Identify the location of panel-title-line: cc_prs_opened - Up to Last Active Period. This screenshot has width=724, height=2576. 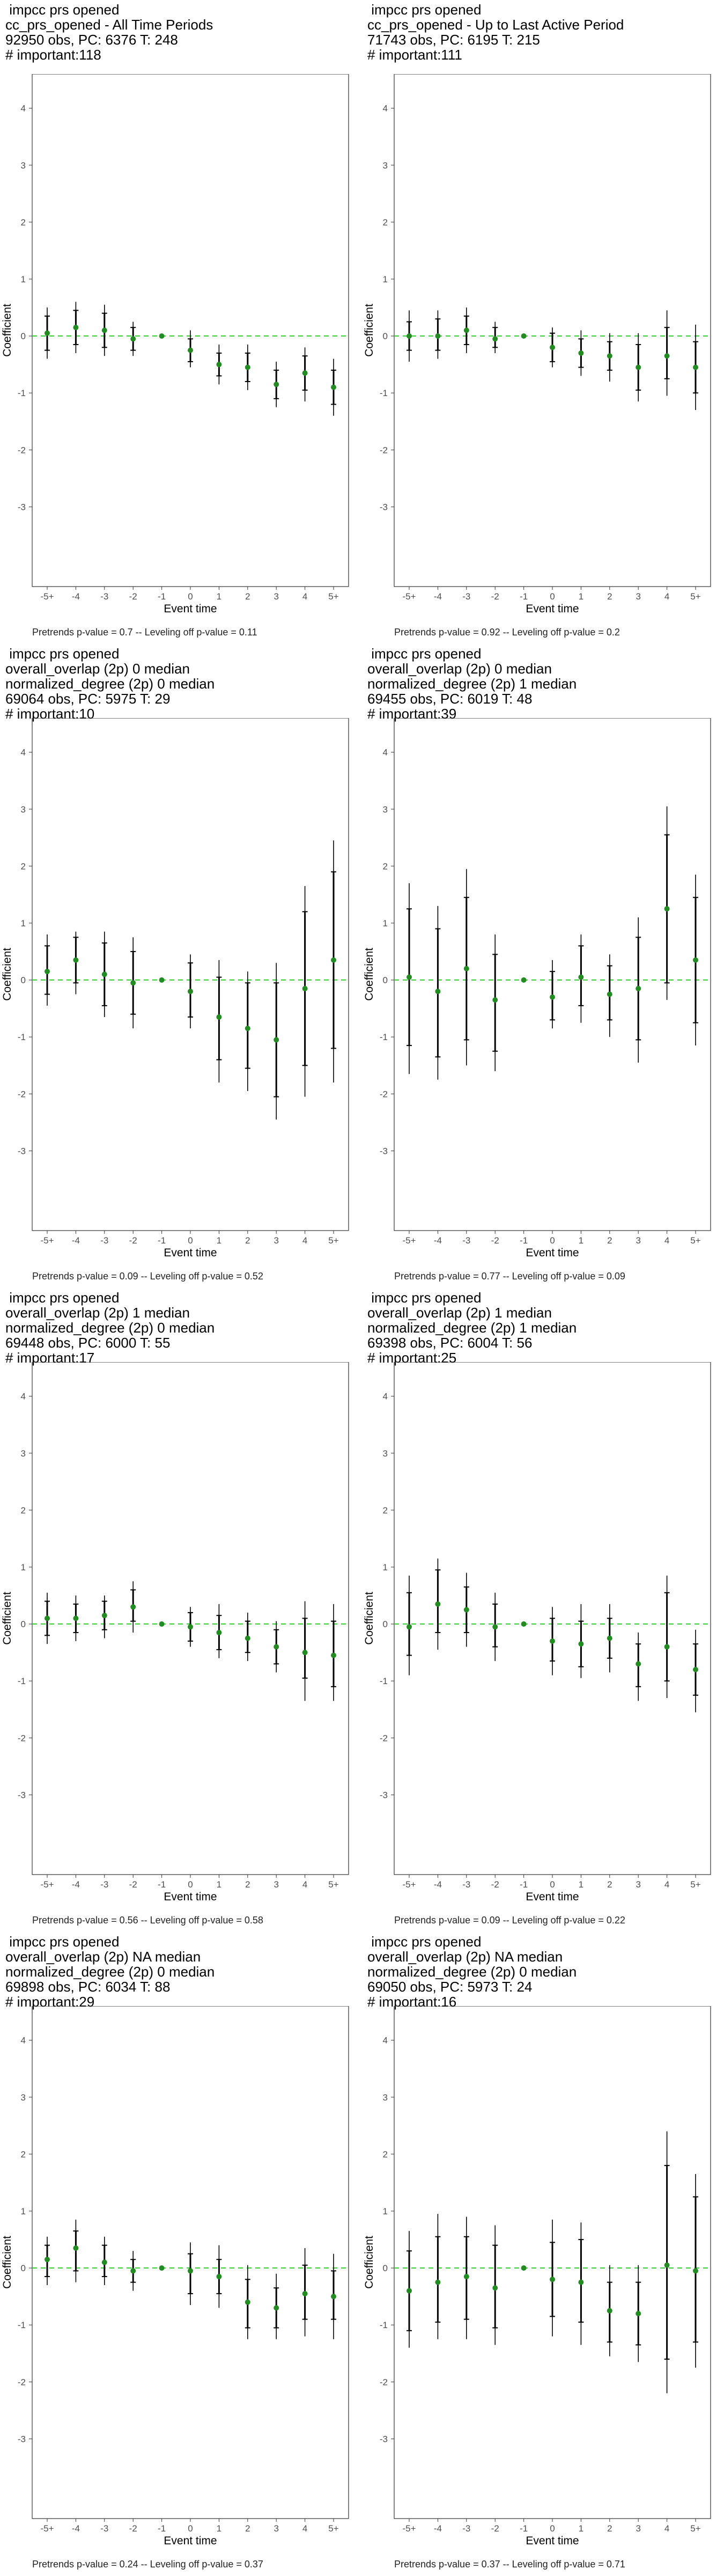
(495, 25).